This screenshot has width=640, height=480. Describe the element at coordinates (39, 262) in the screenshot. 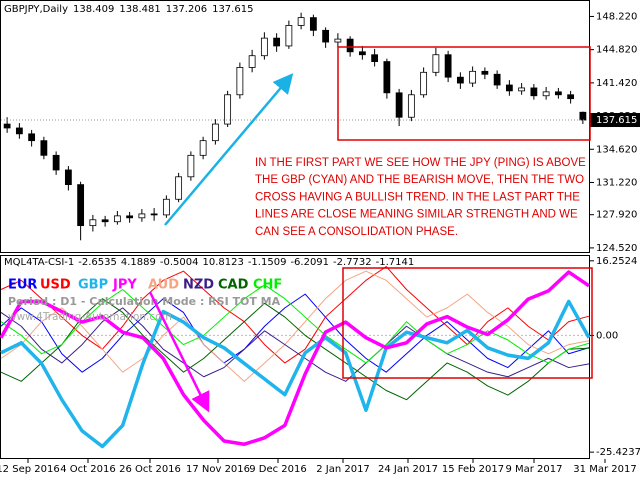

I see `indicator-name: MQL4TA-CSI-1` at that location.